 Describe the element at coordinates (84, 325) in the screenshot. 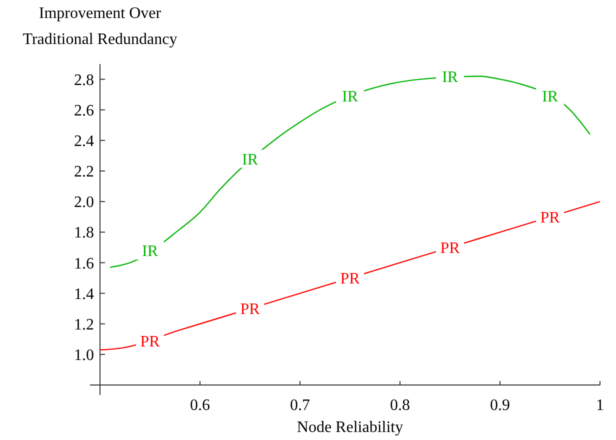

I see `y-tick-label: 1.2` at that location.